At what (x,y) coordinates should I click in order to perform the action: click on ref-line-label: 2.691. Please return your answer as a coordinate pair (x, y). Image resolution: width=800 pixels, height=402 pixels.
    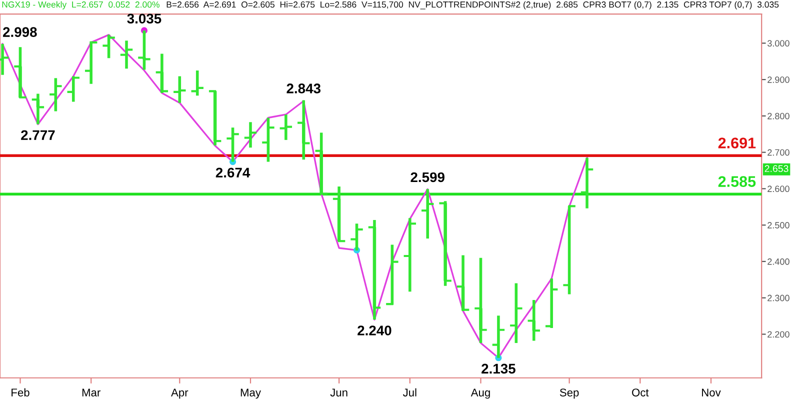
    Looking at the image, I should click on (737, 143).